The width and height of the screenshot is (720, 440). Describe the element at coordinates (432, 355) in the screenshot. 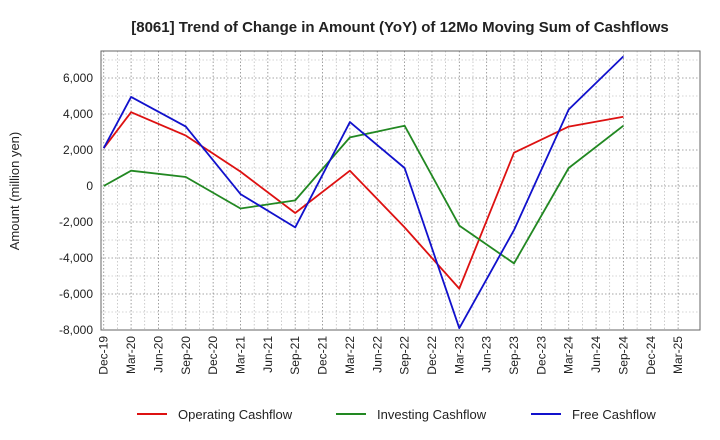

I see `x-tick-label: Dec-22` at that location.